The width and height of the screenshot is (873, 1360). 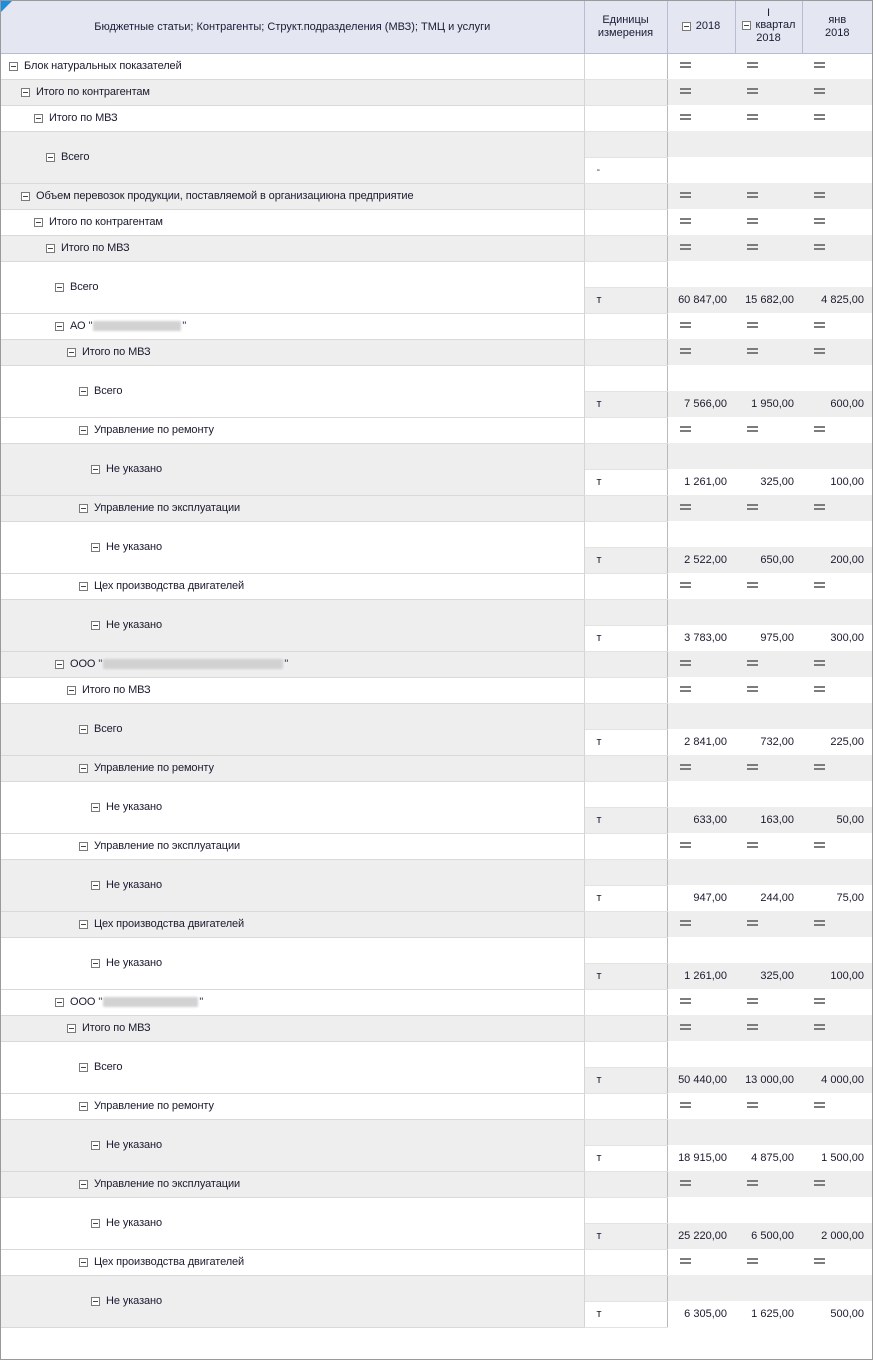 What do you see at coordinates (837, 898) in the screenshot?
I see `value-cell-jan-2018: 75,00` at bounding box center [837, 898].